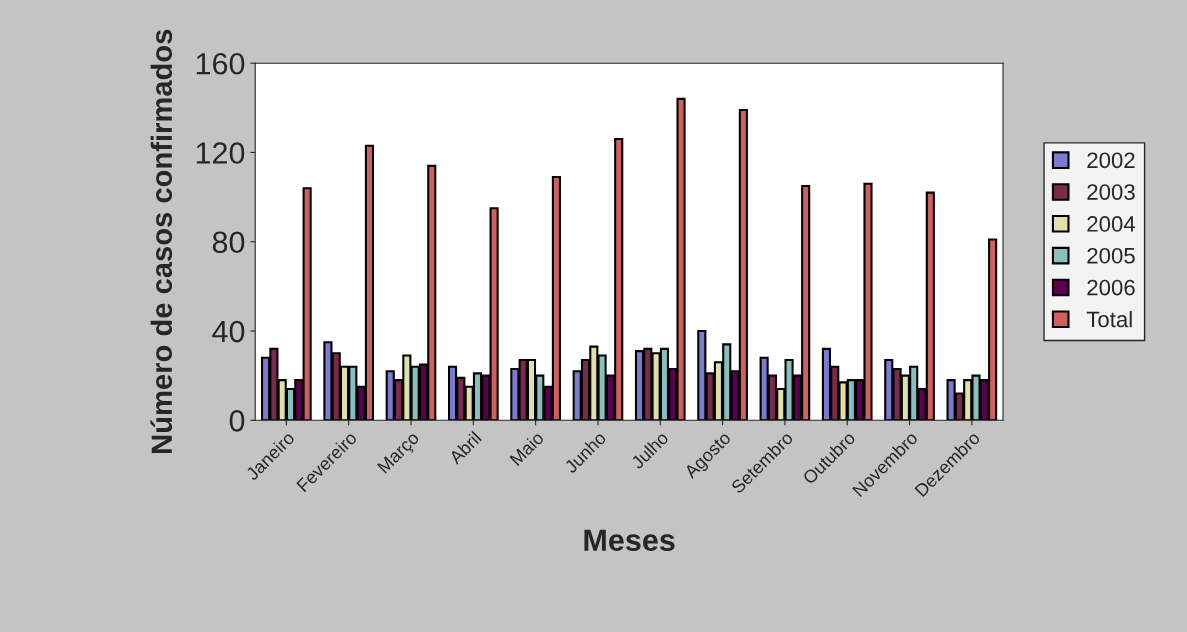  I want to click on y-tick-label: 160, so click(220, 63).